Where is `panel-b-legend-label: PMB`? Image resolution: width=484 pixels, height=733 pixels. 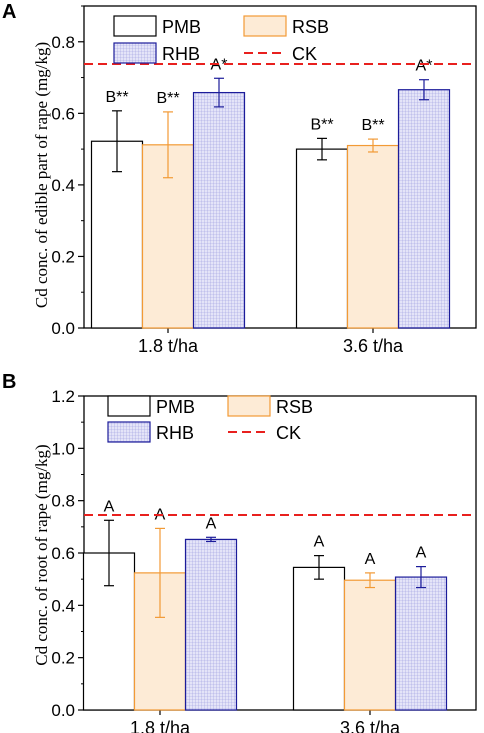 panel-b-legend-label: PMB is located at coordinates (175, 407).